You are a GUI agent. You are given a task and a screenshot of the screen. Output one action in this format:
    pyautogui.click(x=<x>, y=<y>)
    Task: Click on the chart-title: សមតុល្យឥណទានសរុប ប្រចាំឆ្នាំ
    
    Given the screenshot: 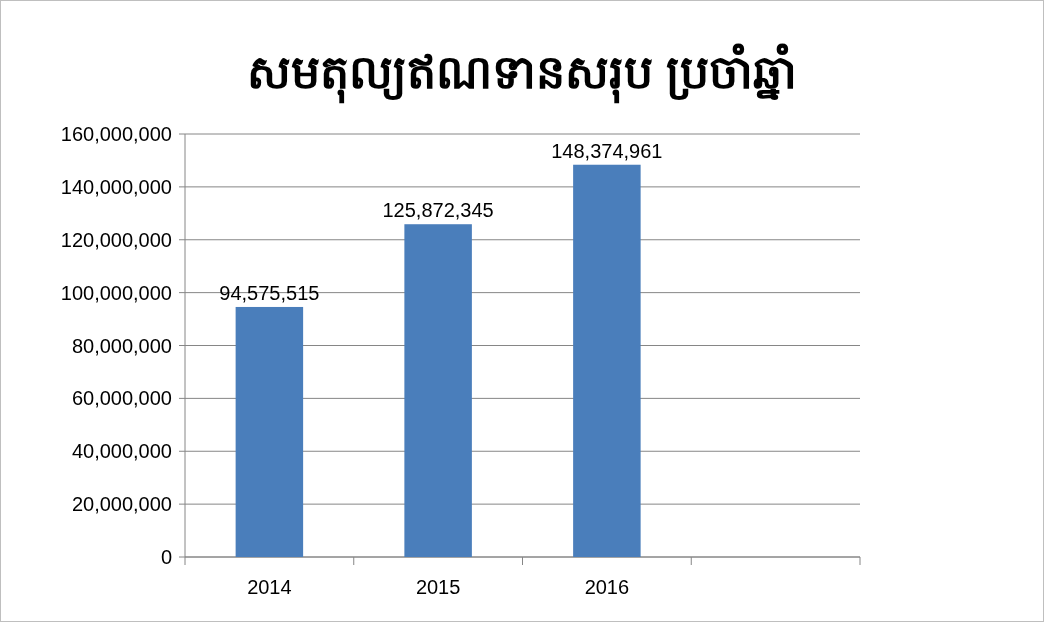 What is the action you would take?
    pyautogui.click(x=522, y=73)
    